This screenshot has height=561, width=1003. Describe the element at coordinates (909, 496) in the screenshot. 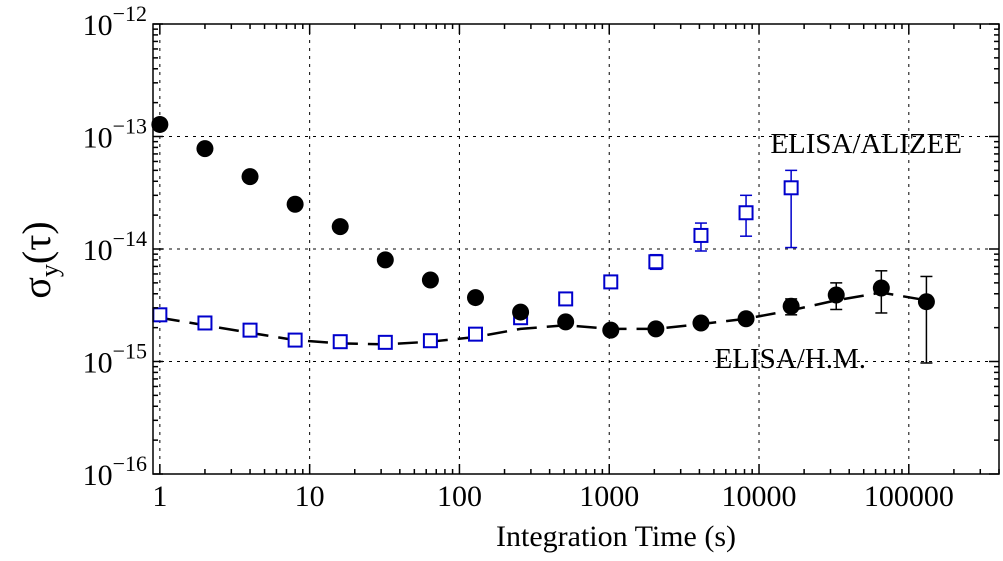

I see `x-tick-label: 100000` at that location.